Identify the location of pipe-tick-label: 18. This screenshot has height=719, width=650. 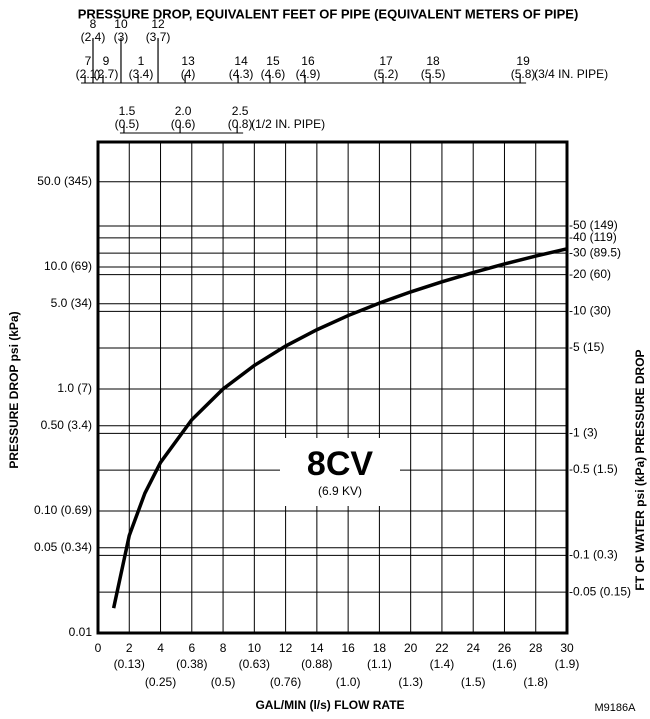
(433, 61).